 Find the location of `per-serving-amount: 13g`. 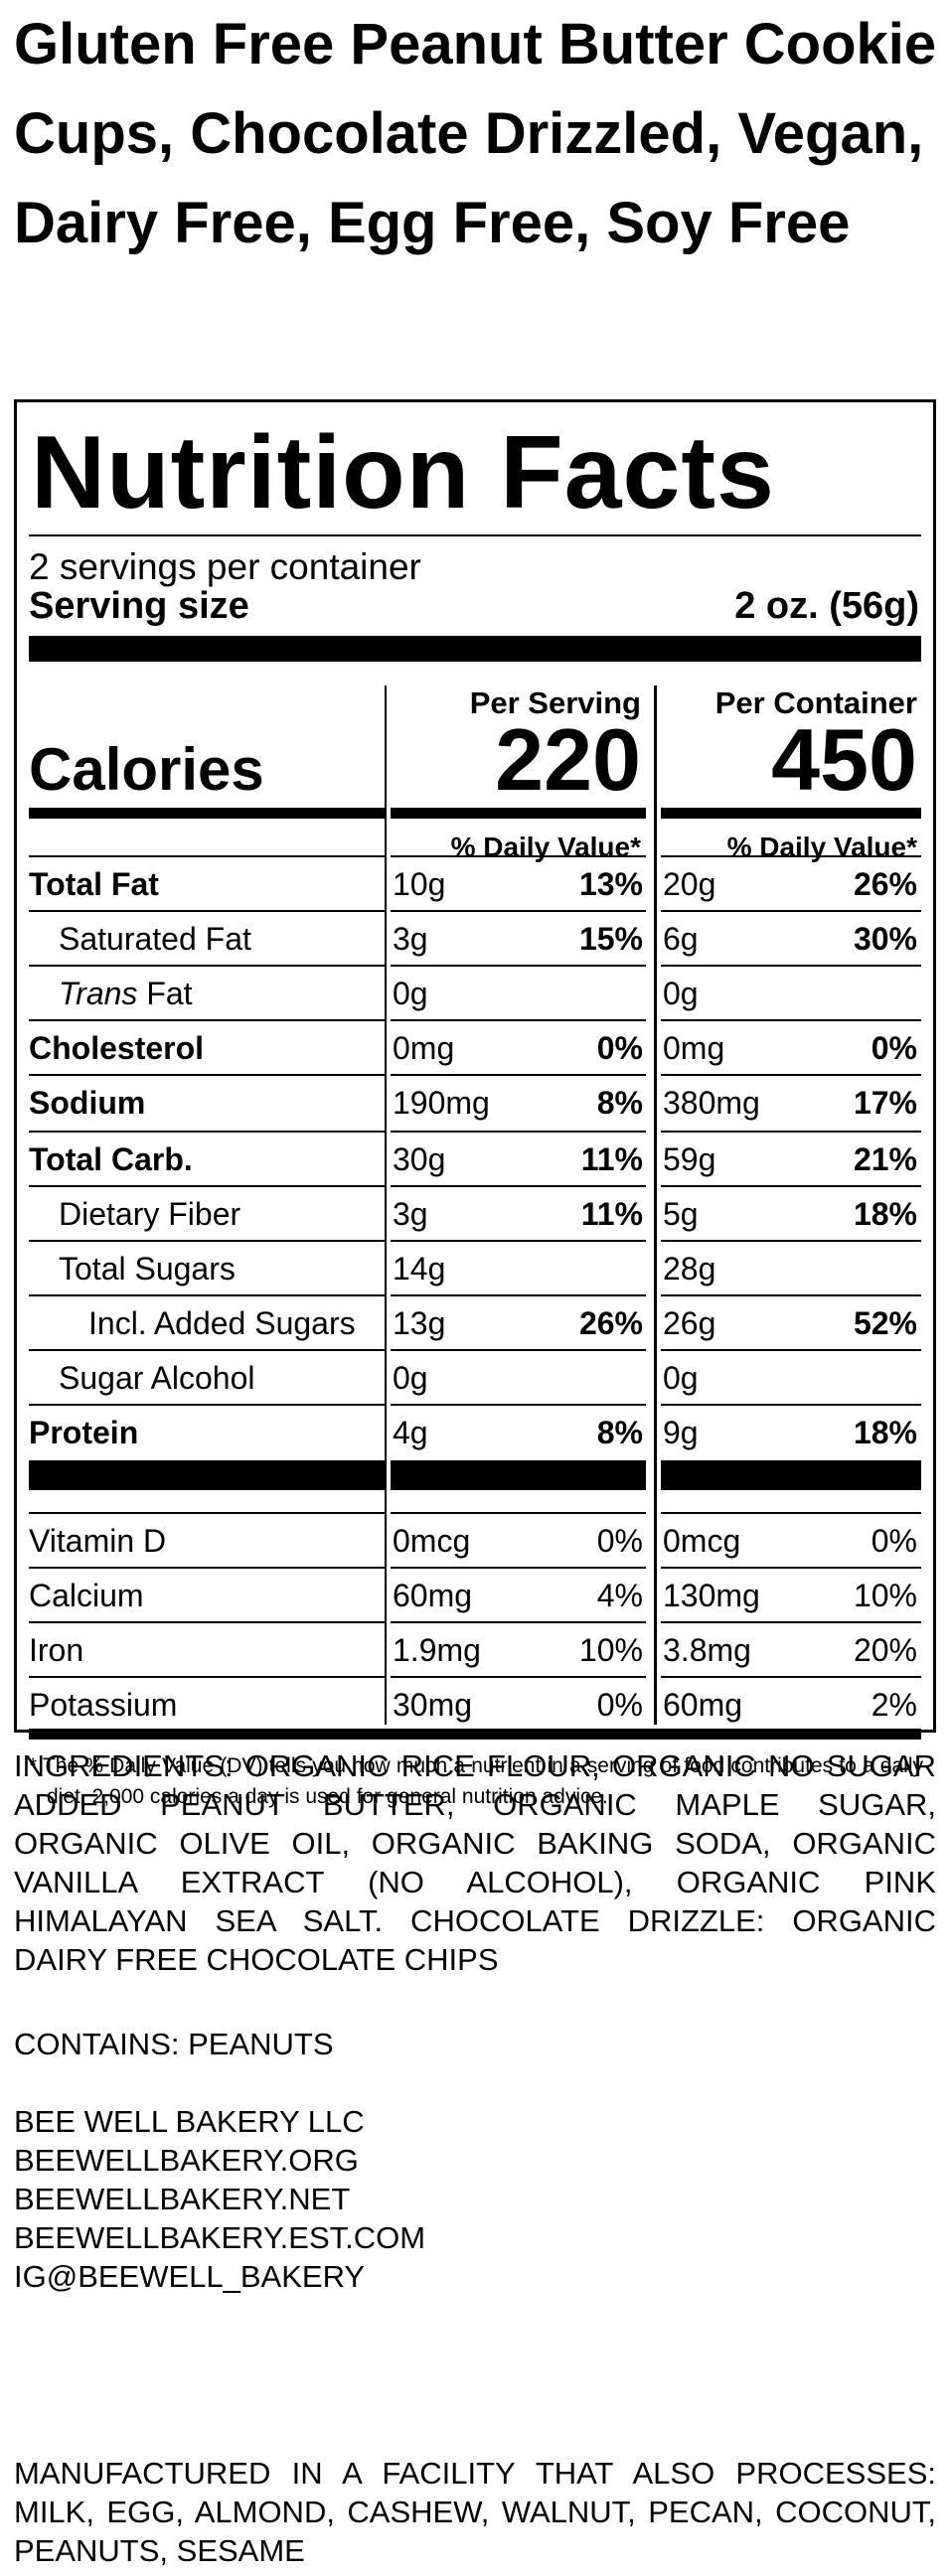

per-serving-amount: 13g is located at coordinates (419, 1323).